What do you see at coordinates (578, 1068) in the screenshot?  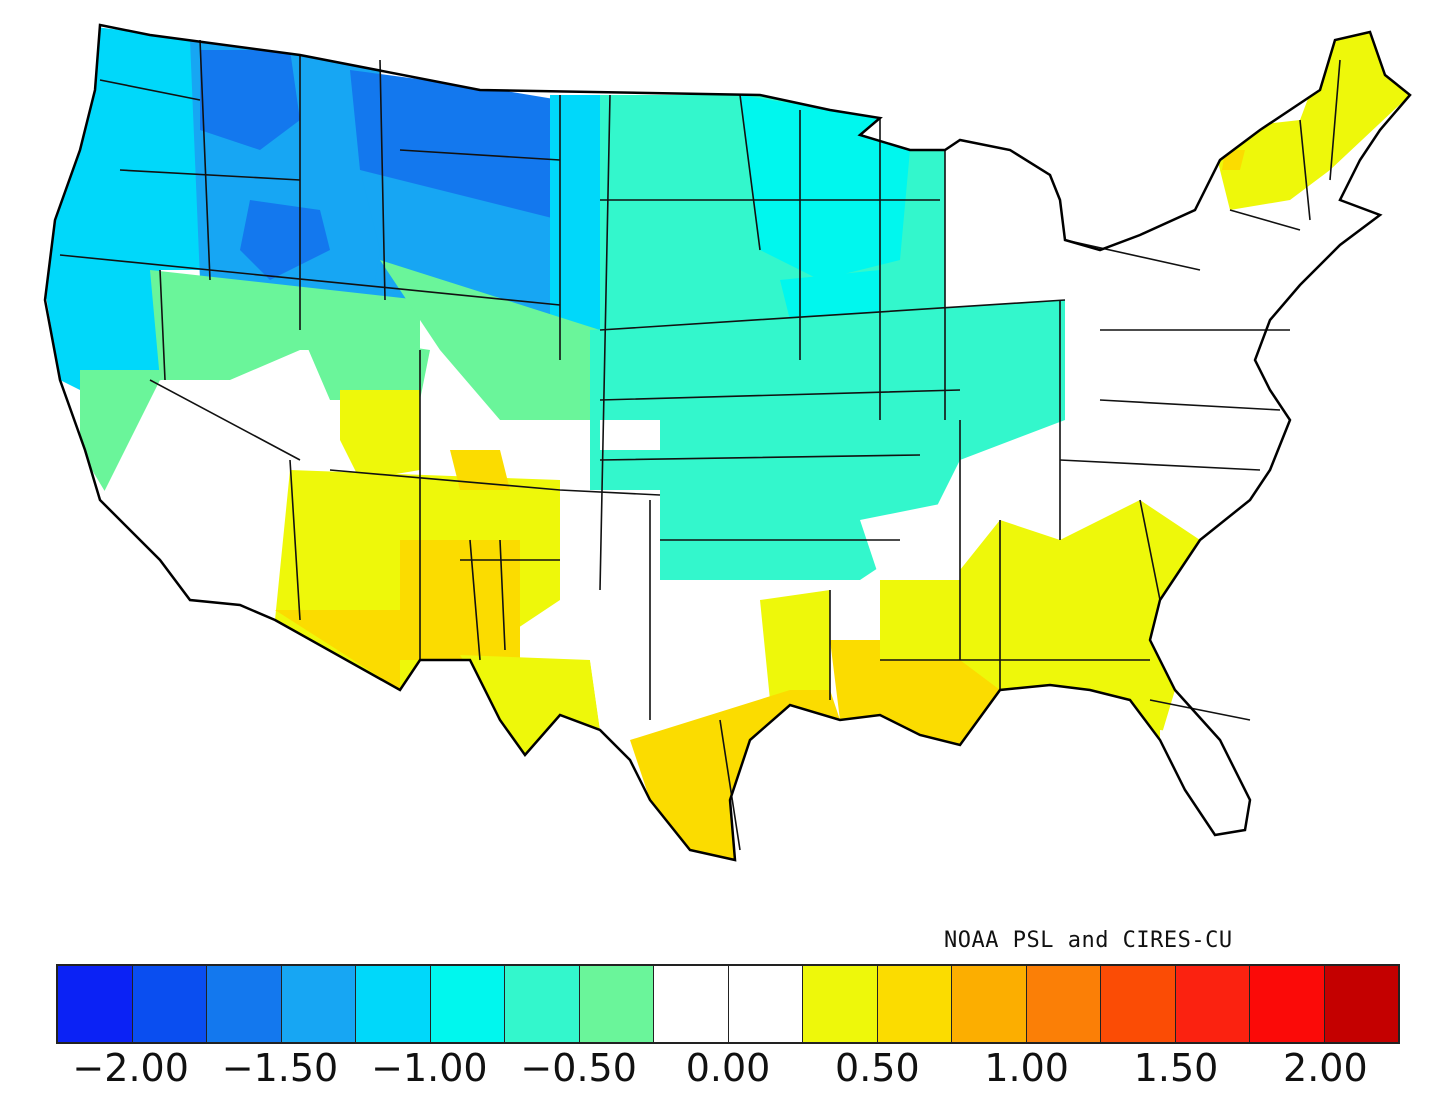 I see `colorbar-tick-label: −0.50` at bounding box center [578, 1068].